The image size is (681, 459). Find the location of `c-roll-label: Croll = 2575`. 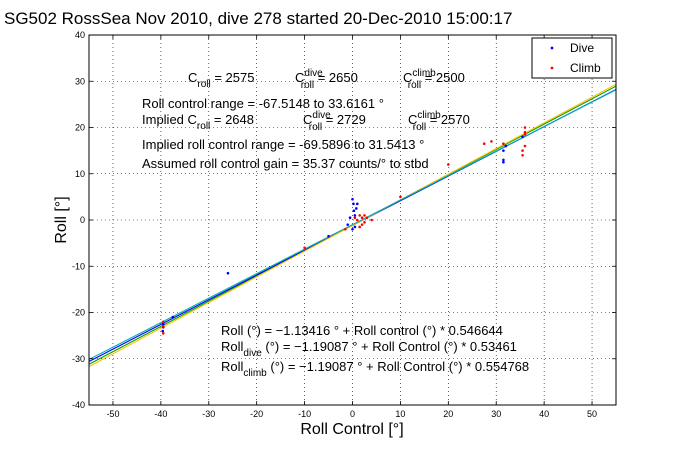

c-roll-label: Croll = 2575 is located at coordinates (221, 80).